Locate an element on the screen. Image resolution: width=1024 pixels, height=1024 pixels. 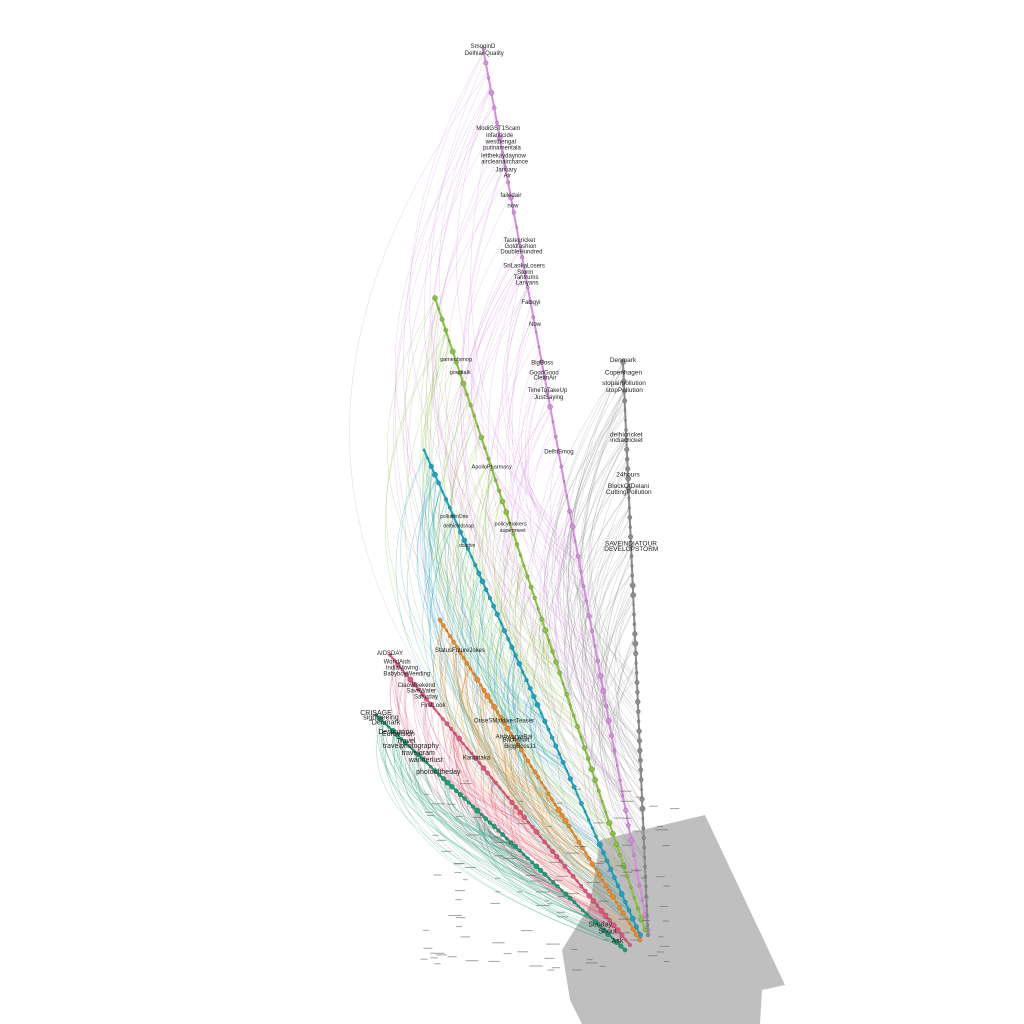
gray-label: indiacricket is located at coordinates (626, 440).